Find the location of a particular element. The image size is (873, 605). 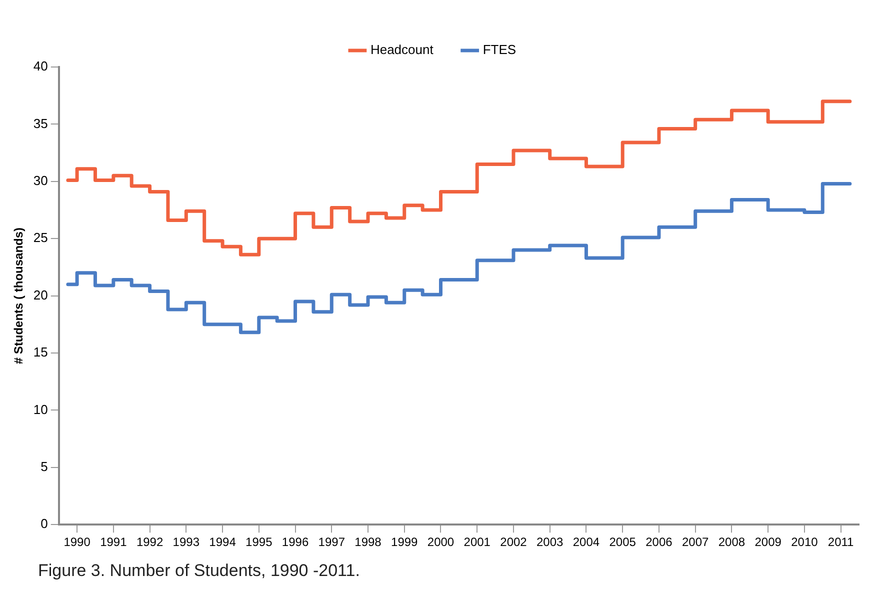

x-tick-label: 2002 is located at coordinates (514, 542).